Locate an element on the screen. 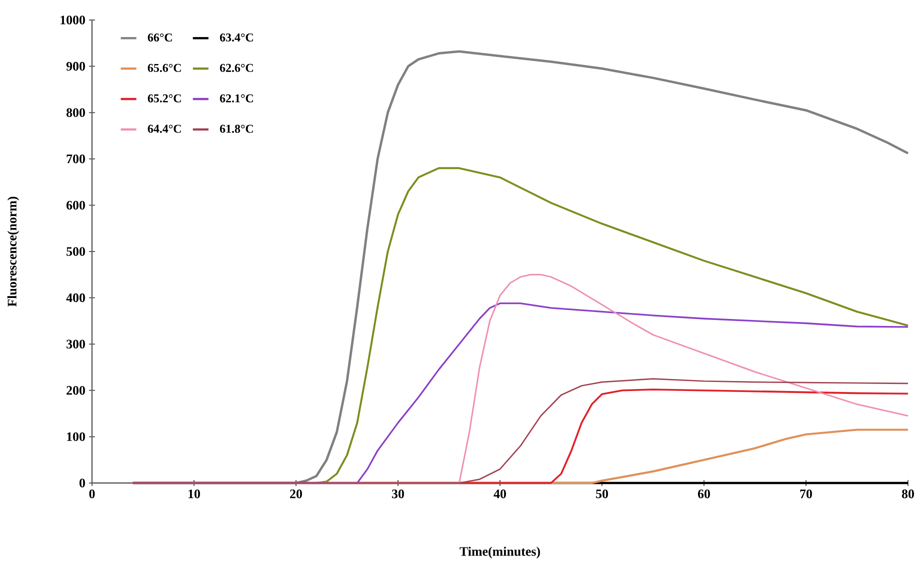  y-tick-label: 200 is located at coordinates (75, 390).